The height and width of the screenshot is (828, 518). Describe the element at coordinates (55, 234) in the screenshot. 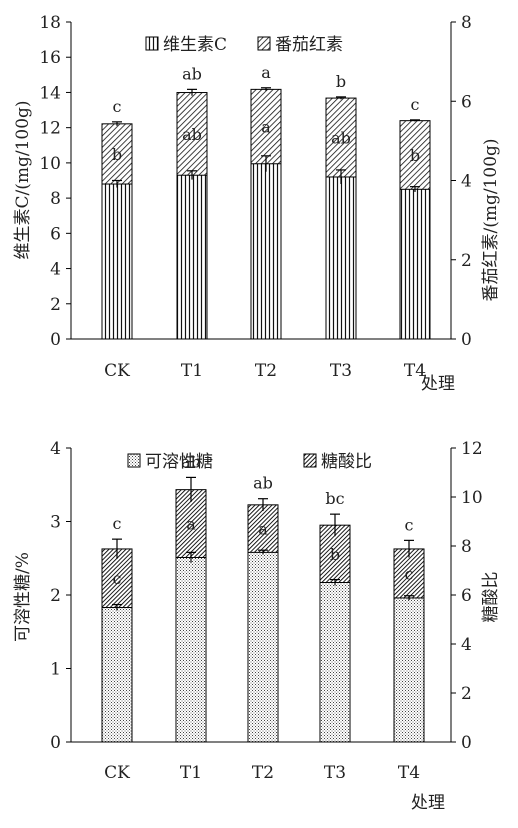

I see `left-tick-label: 6` at that location.